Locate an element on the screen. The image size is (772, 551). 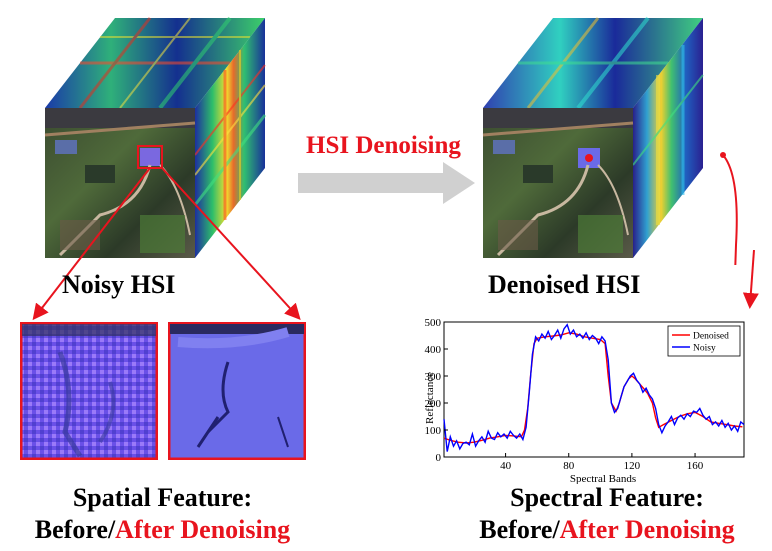
legend: Denoised Noisy is located at coordinates (704, 341).